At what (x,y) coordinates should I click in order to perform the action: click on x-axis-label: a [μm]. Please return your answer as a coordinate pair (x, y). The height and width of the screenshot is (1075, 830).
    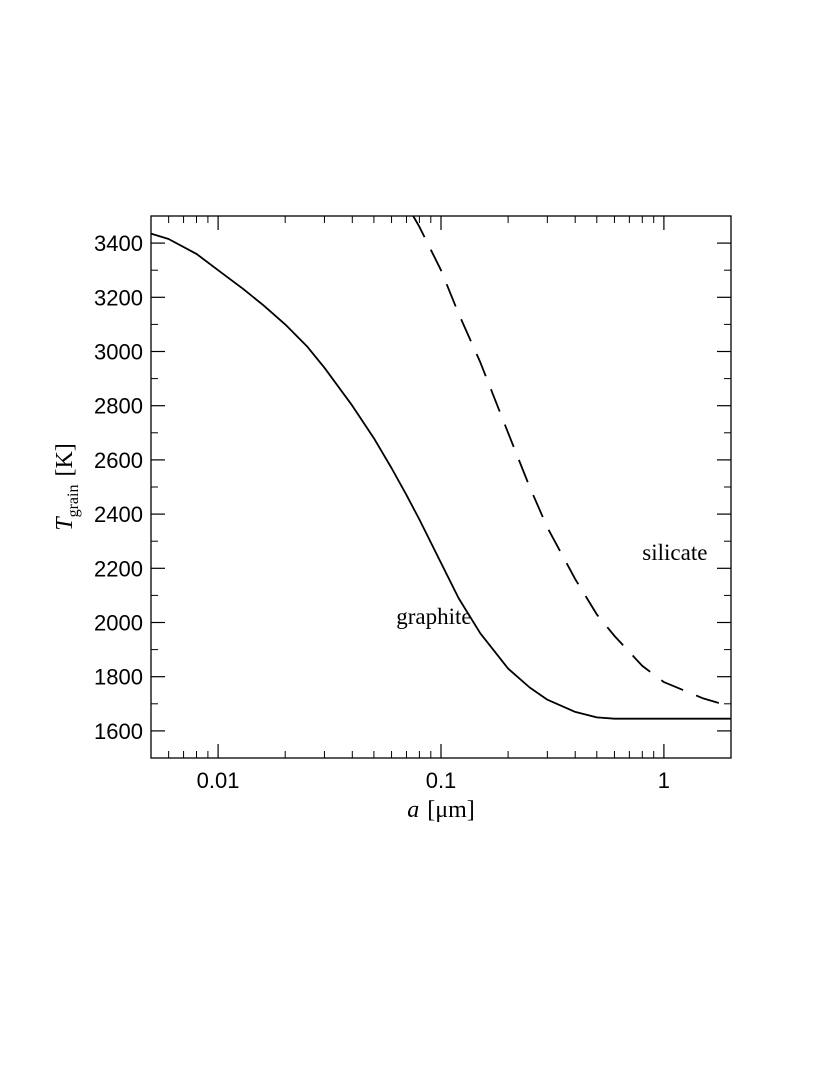
    Looking at the image, I should click on (441, 810).